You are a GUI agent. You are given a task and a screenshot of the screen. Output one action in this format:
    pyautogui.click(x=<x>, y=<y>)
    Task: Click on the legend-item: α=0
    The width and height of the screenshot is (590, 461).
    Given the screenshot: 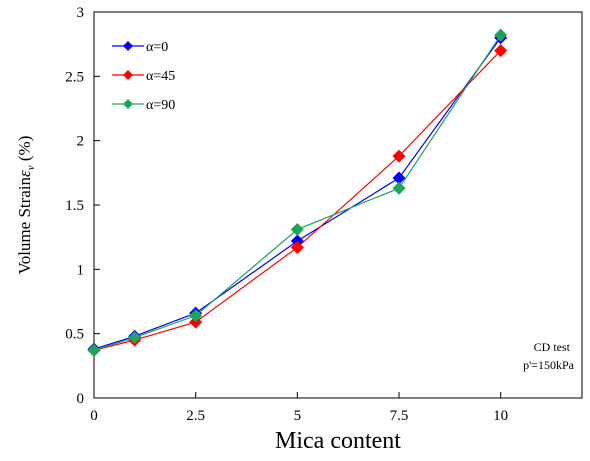 What is the action you would take?
    pyautogui.click(x=140, y=47)
    